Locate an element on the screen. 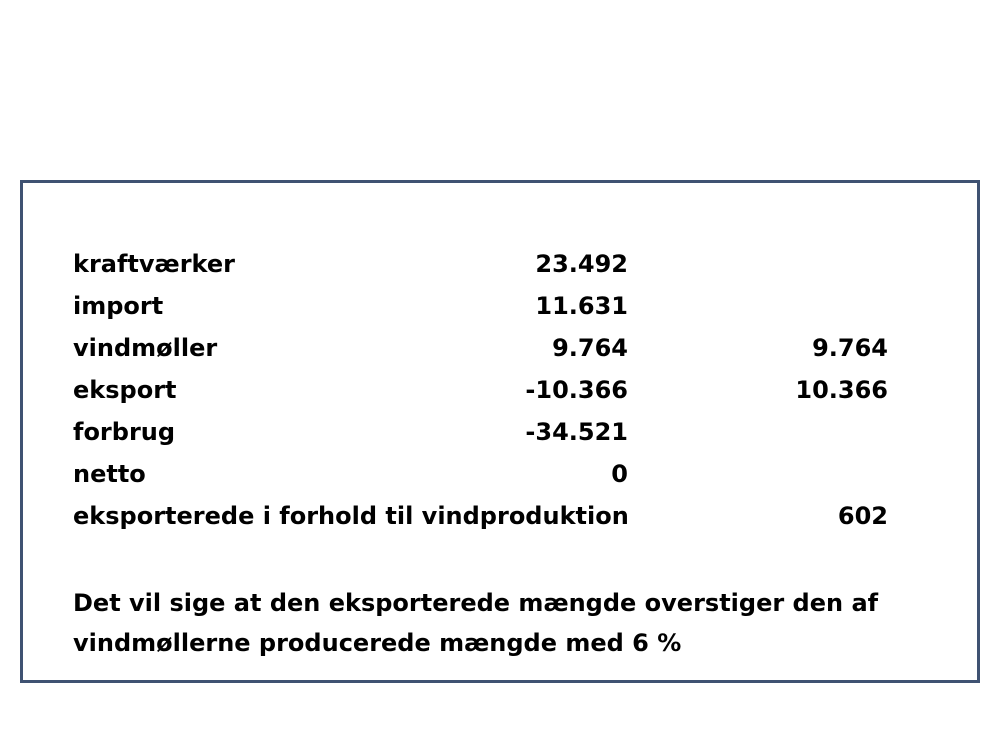 This screenshot has height=750, width=1000. row-label: forbrug is located at coordinates (124, 432).